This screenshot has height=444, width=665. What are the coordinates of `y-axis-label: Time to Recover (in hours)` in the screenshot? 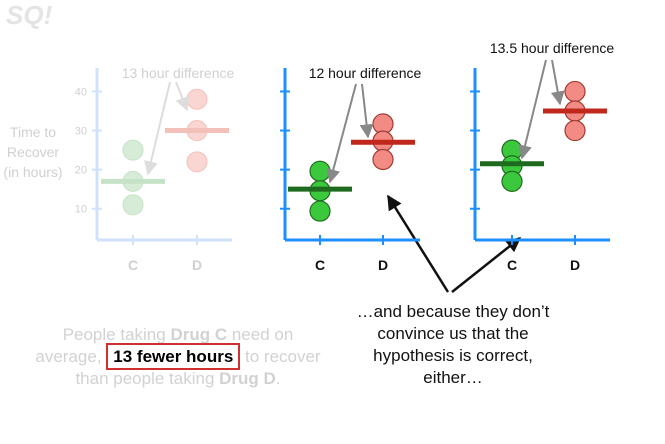 It's located at (33, 152).